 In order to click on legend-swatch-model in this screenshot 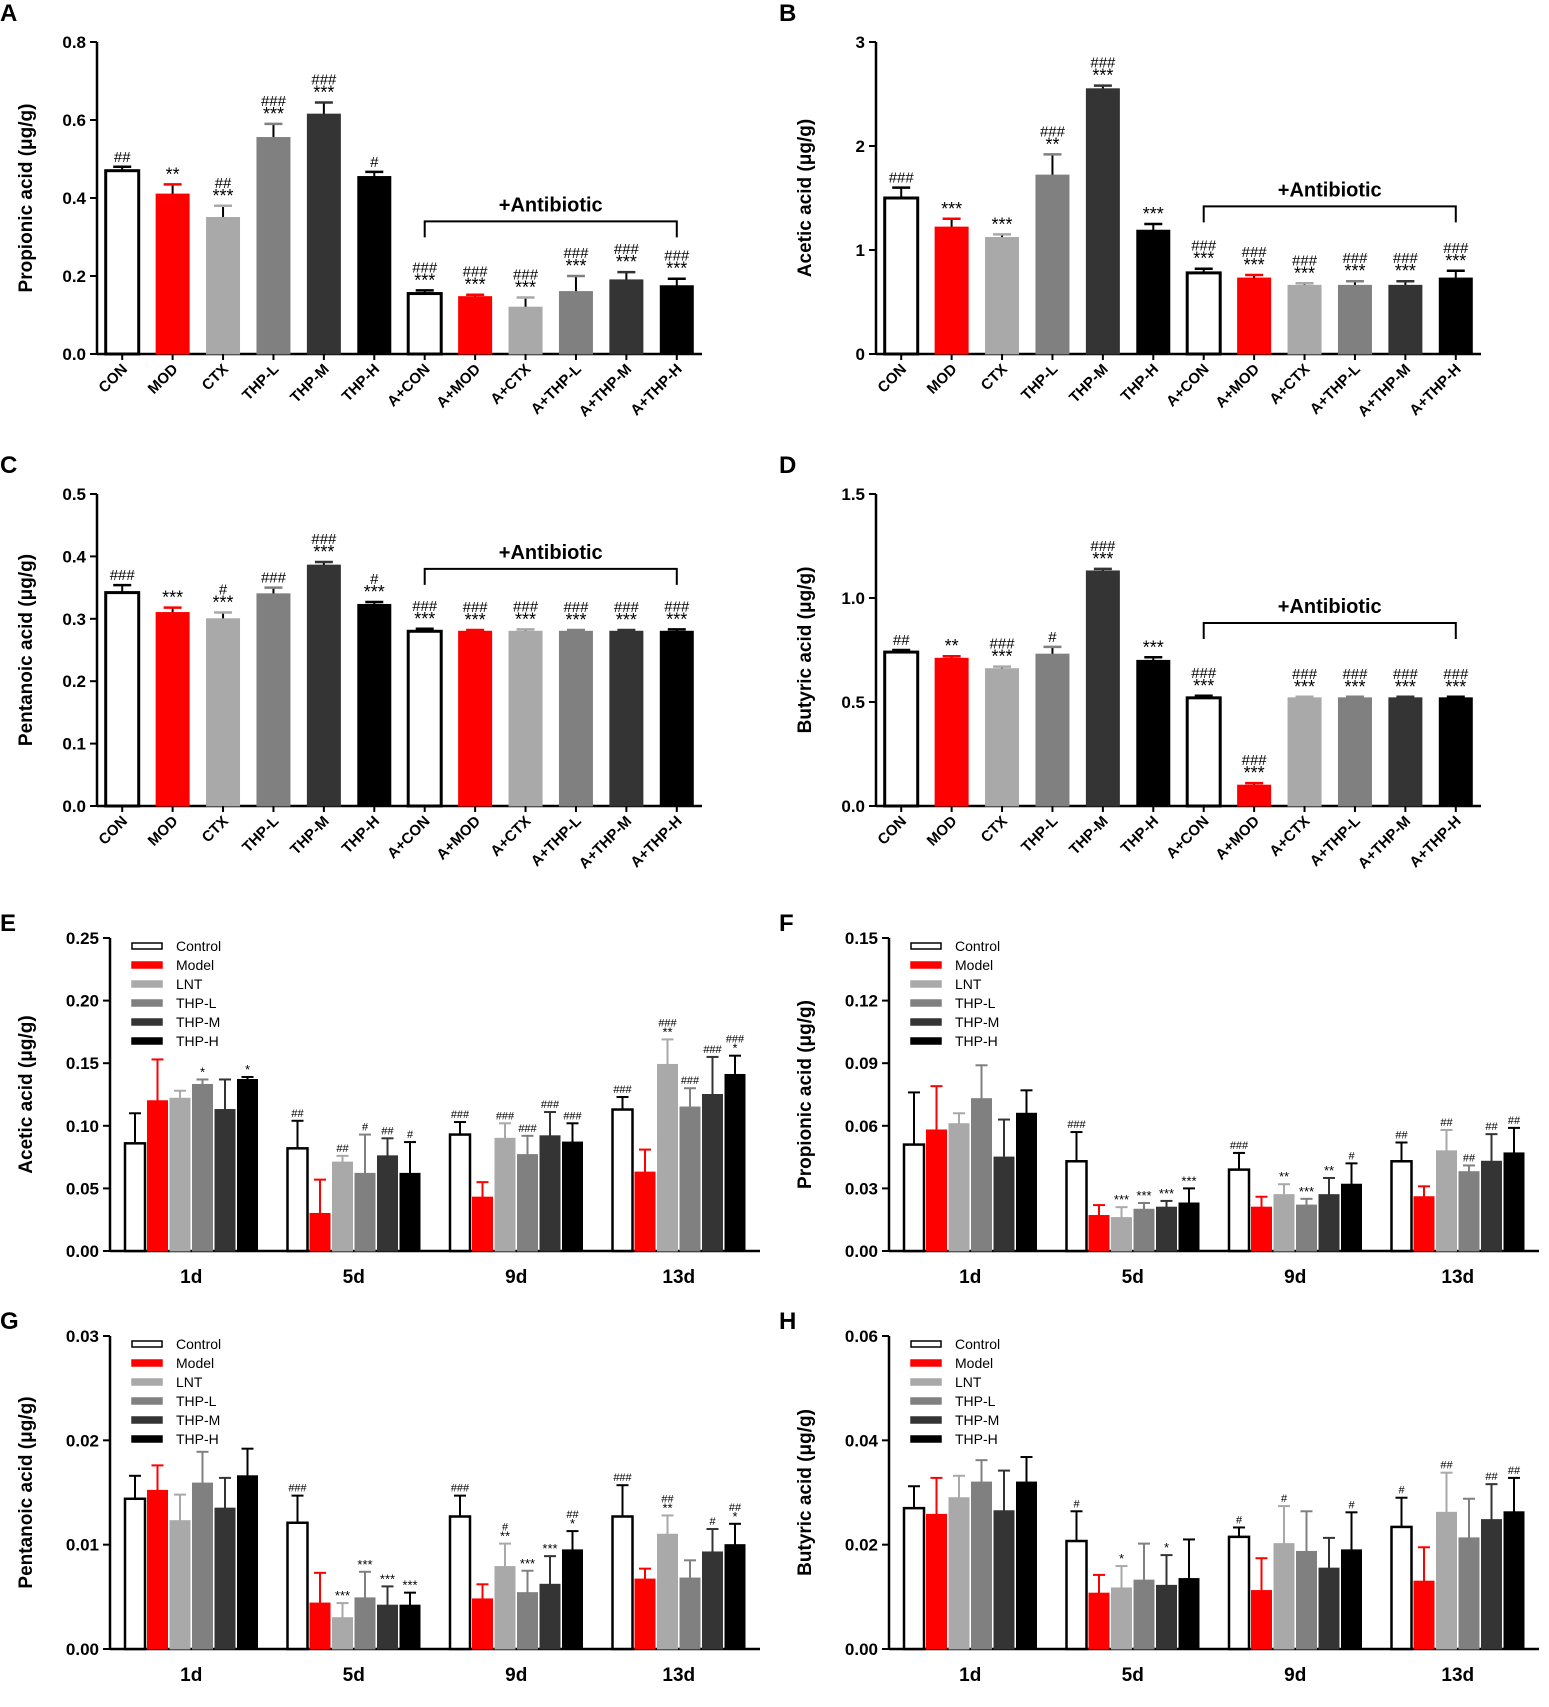, I will do `click(926, 1363)`.